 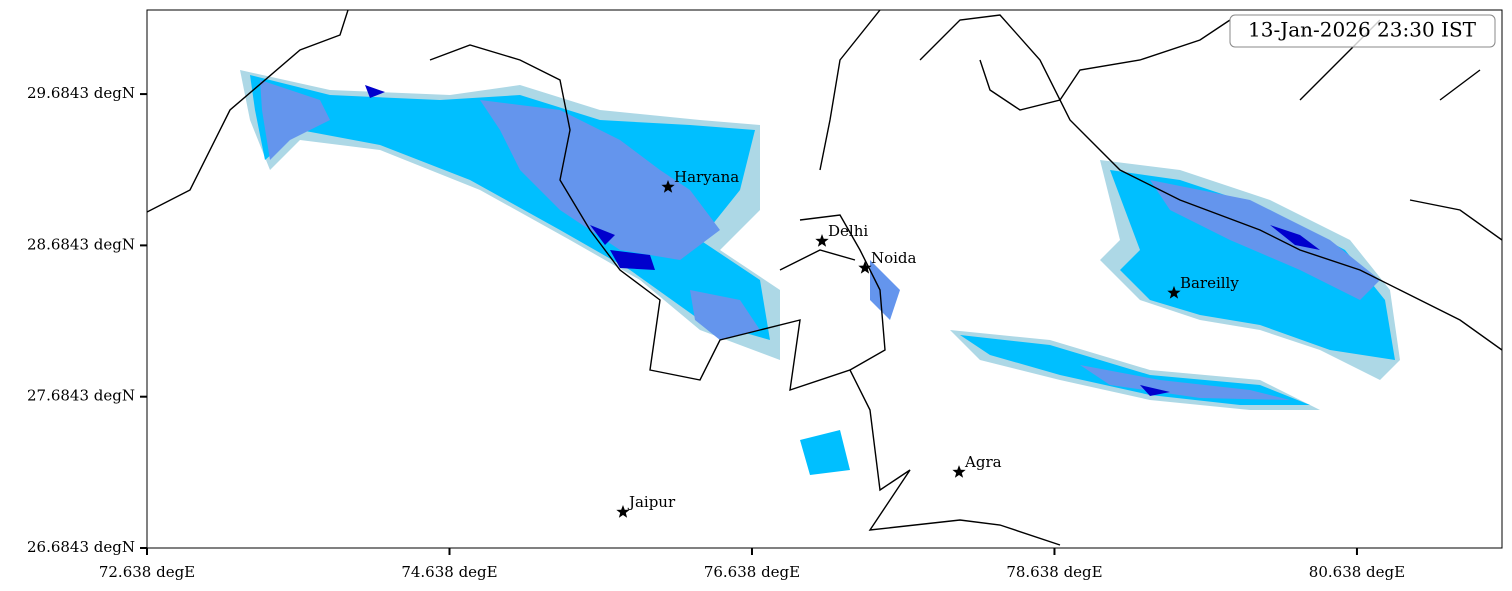 I want to click on x-tick-label: 76.638 degE, so click(x=752, y=572).